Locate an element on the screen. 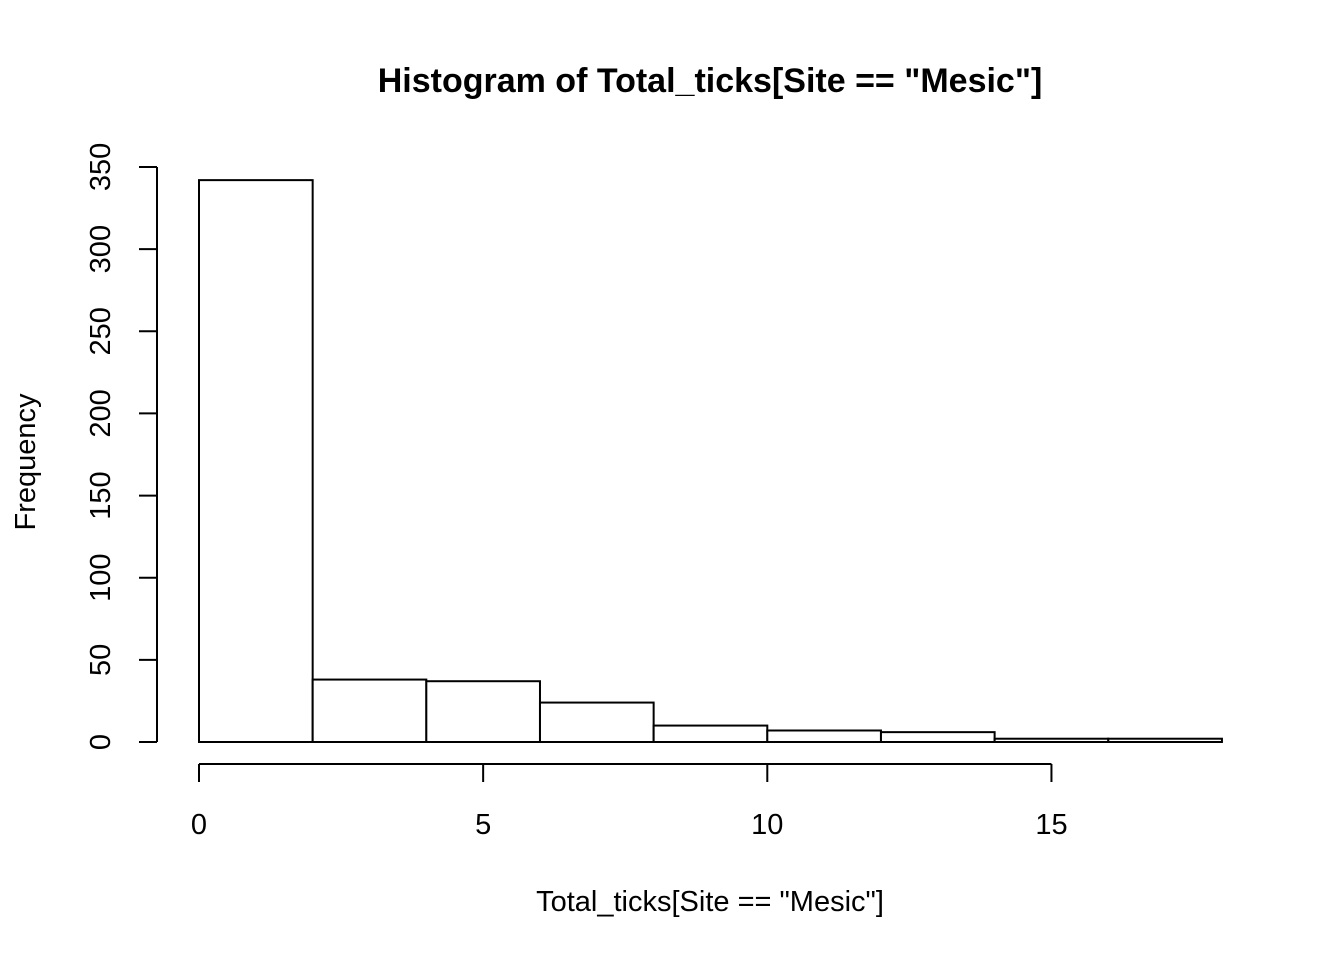 The image size is (1344, 960). x-tick-label: 0 is located at coordinates (199, 825).